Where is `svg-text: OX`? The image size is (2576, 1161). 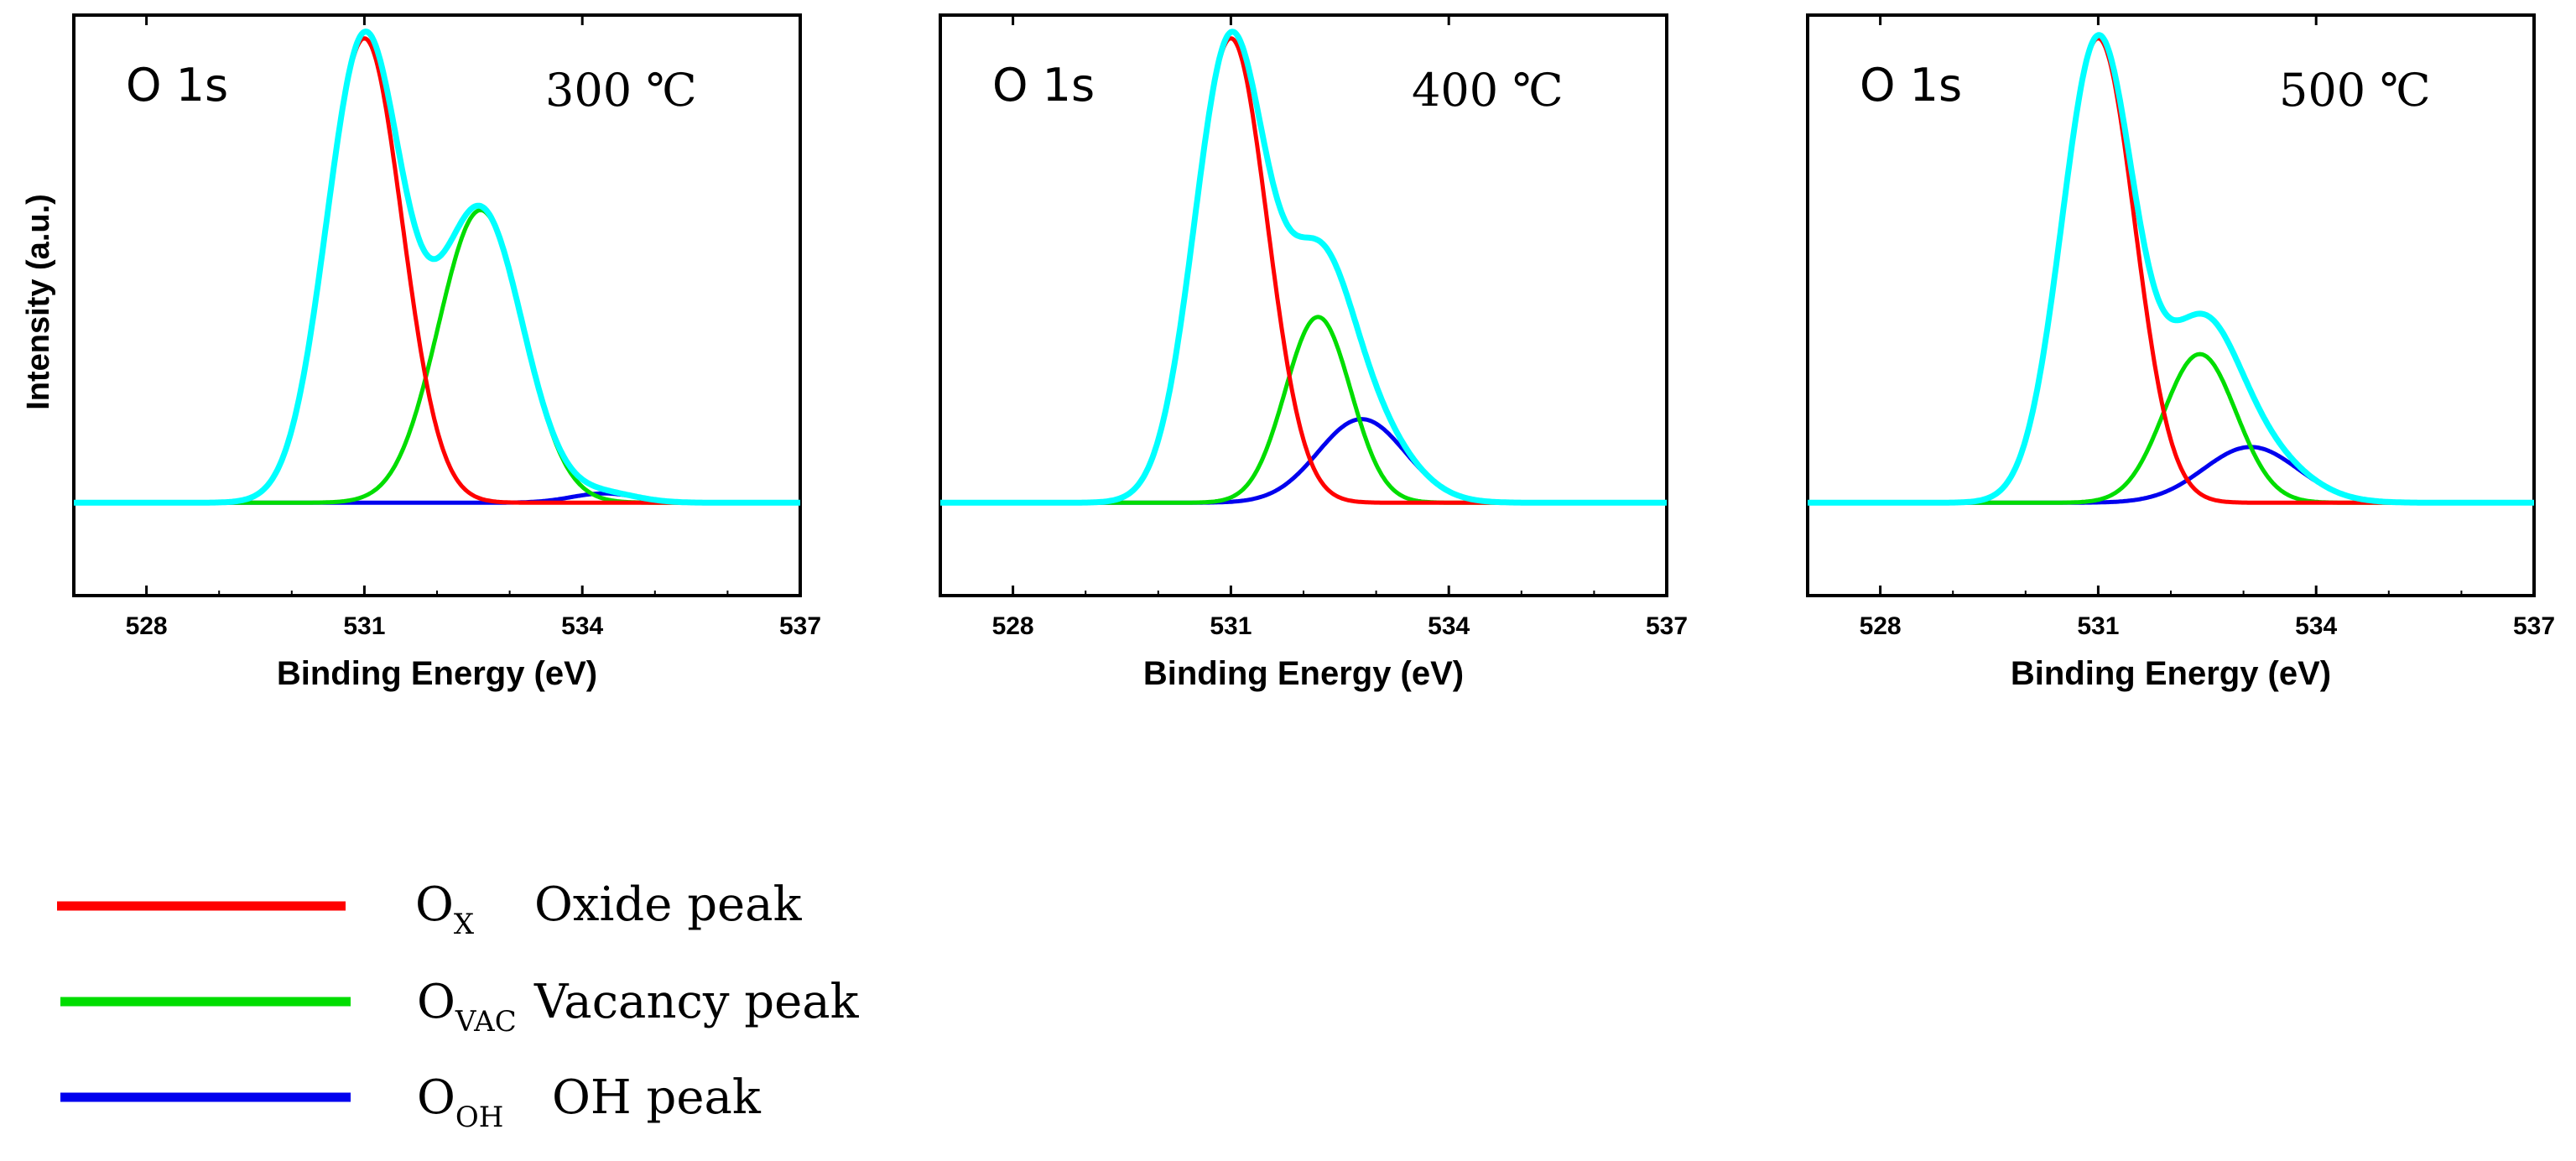
svg-text: OX is located at coordinates (445, 909).